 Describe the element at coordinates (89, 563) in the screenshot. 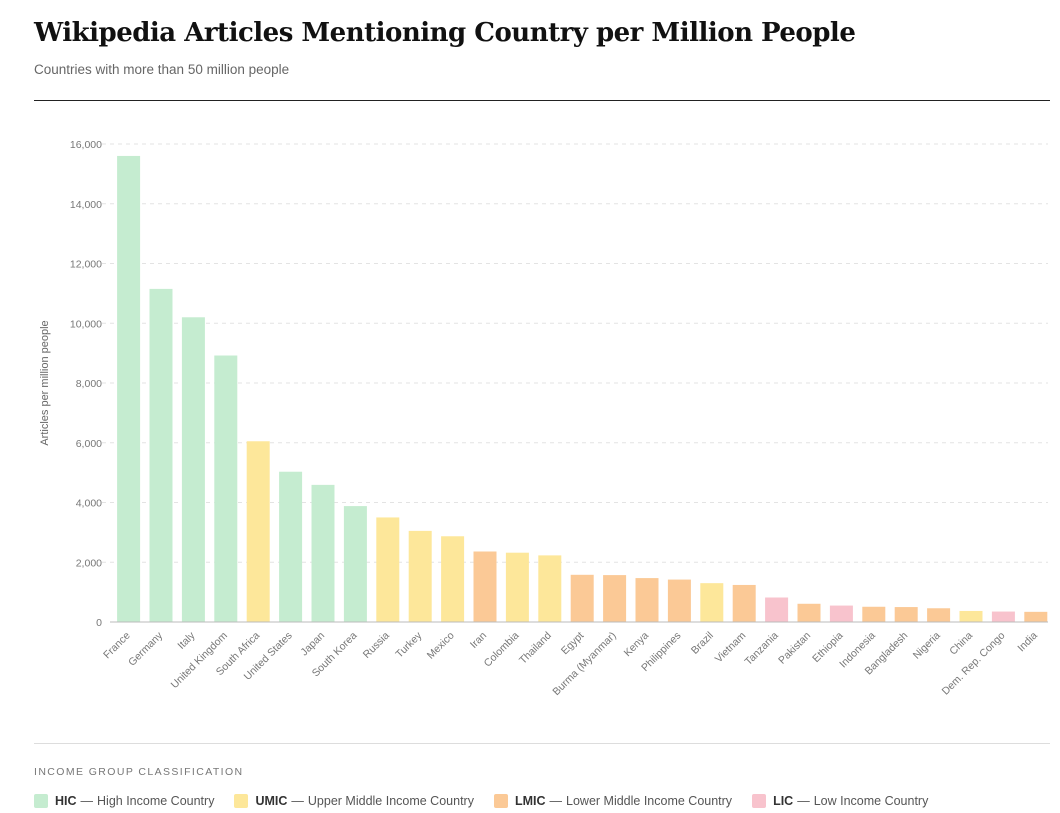

I see `y-tick-label: 2,000` at that location.